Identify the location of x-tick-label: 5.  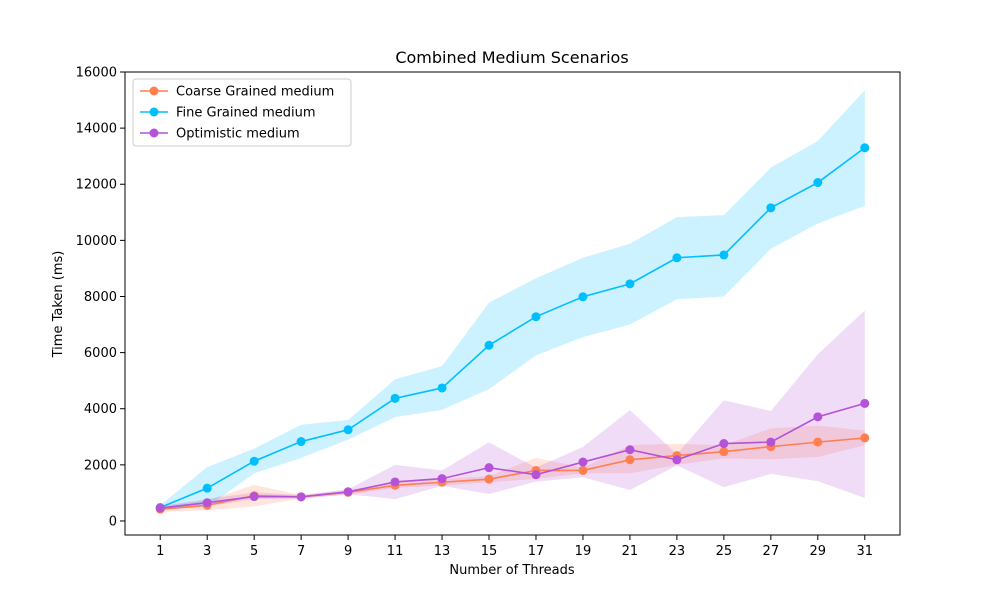
(254, 551).